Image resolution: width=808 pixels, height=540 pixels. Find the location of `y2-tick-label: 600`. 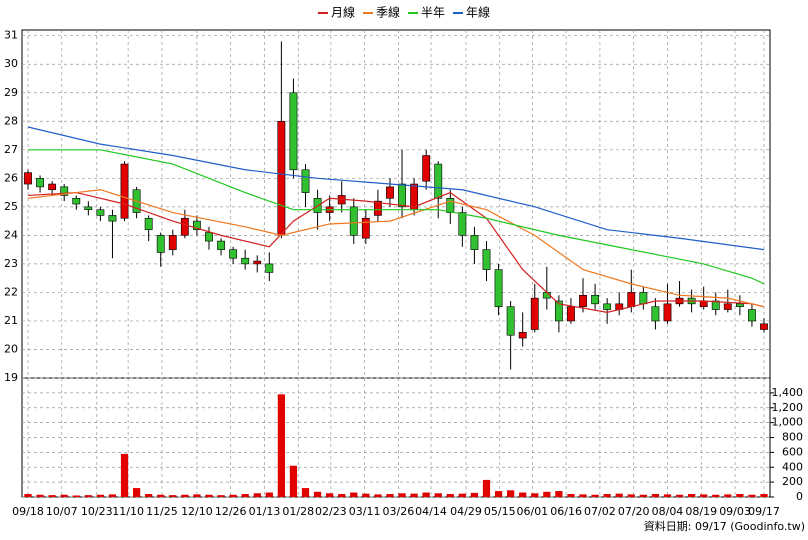

y2-tick-label: 600 is located at coordinates (792, 451).